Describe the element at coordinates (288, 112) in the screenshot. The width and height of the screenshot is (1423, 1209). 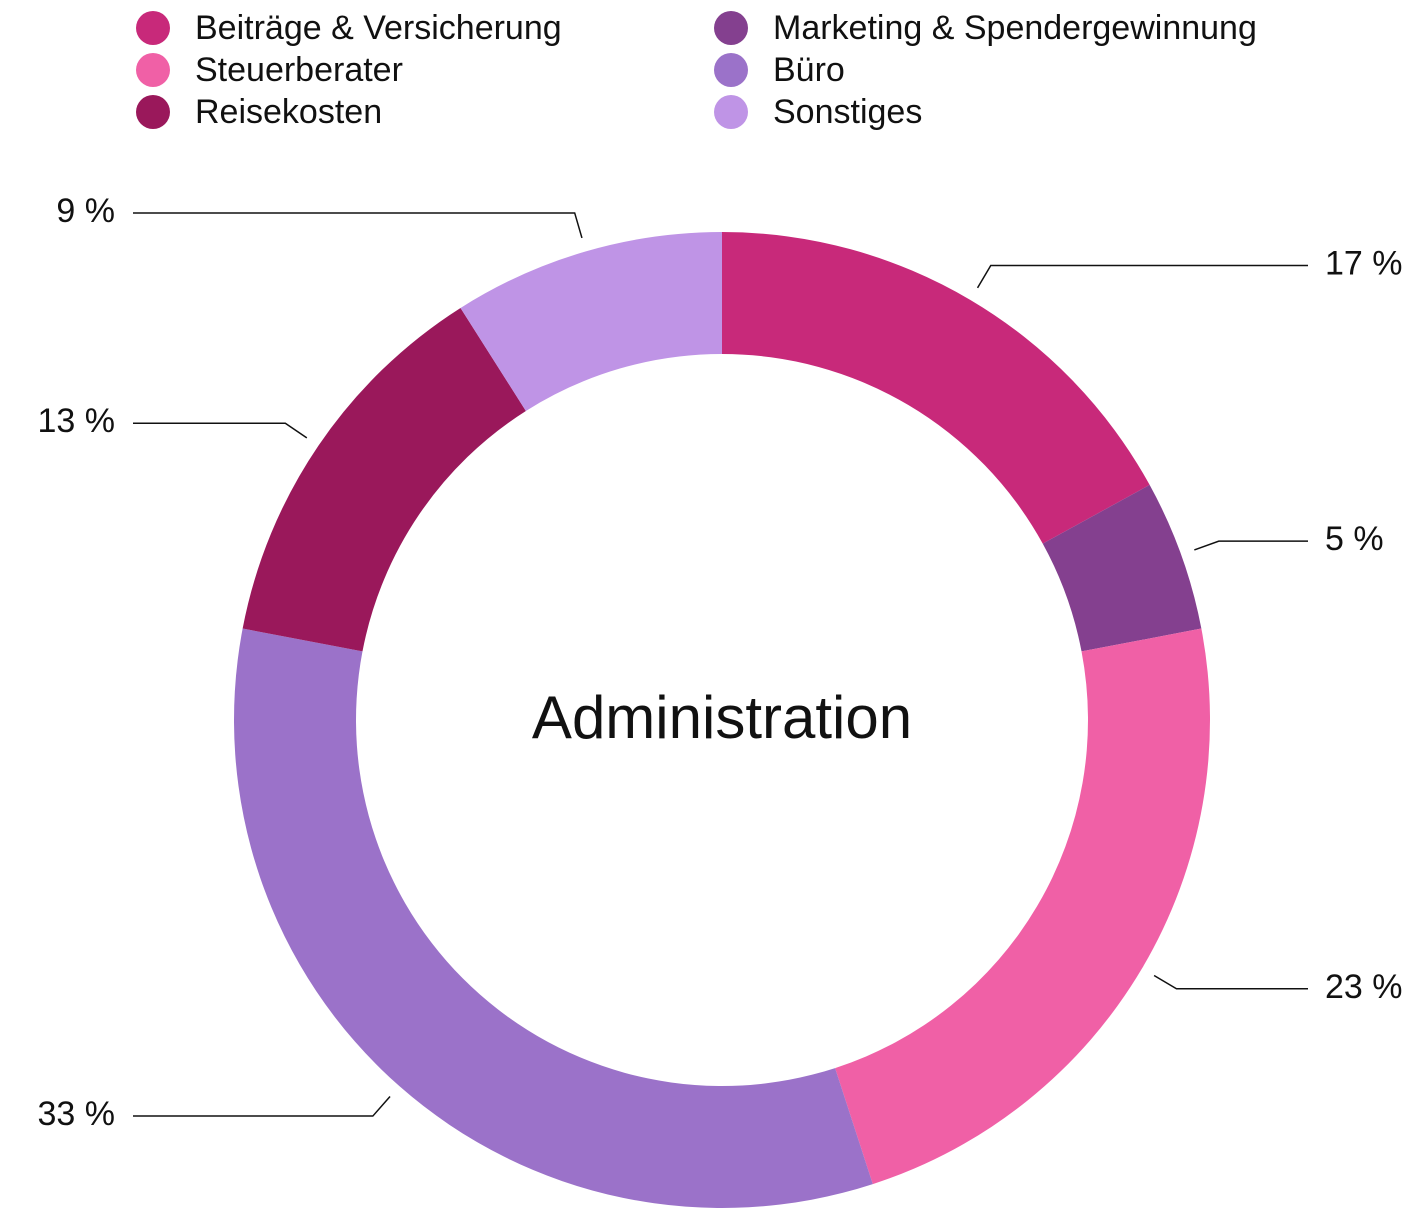
I see `legend-label: Reisekosten` at that location.